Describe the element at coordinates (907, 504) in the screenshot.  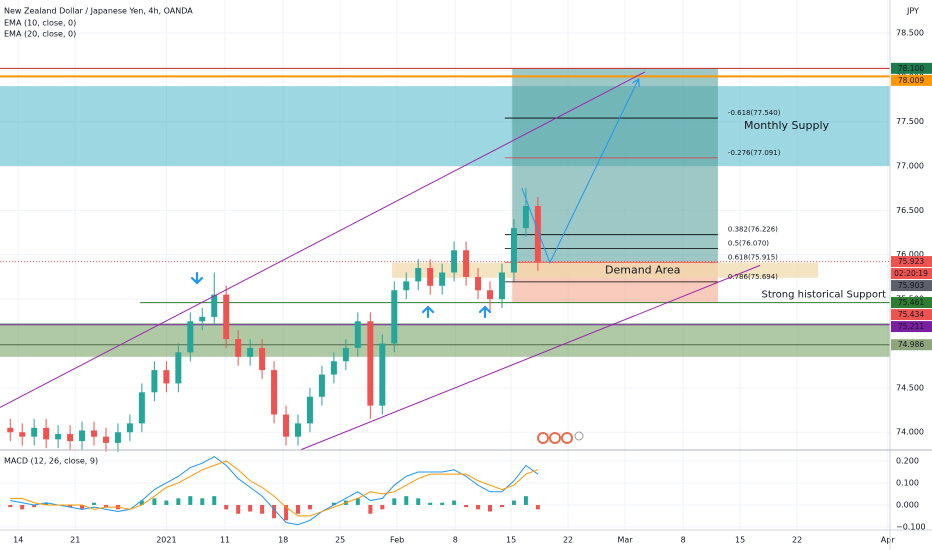
I see `y-tick-label: 0.000` at that location.